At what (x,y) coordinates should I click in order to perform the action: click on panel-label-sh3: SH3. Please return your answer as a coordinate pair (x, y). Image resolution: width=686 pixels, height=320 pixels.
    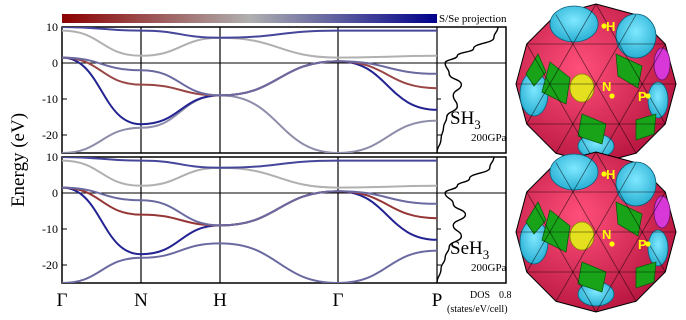
    Looking at the image, I should click on (465, 120).